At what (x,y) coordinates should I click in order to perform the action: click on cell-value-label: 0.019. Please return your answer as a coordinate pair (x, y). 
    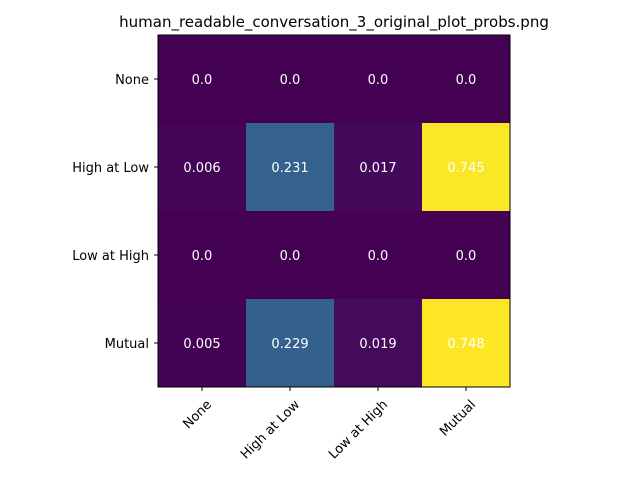
    Looking at the image, I should click on (377, 344).